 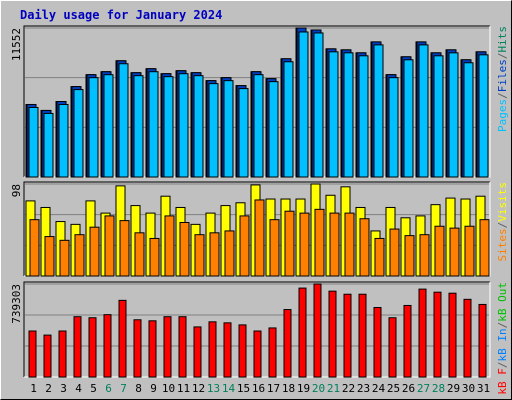 What do you see at coordinates (213, 388) in the screenshot?
I see `x-tick-label: 13` at bounding box center [213, 388].